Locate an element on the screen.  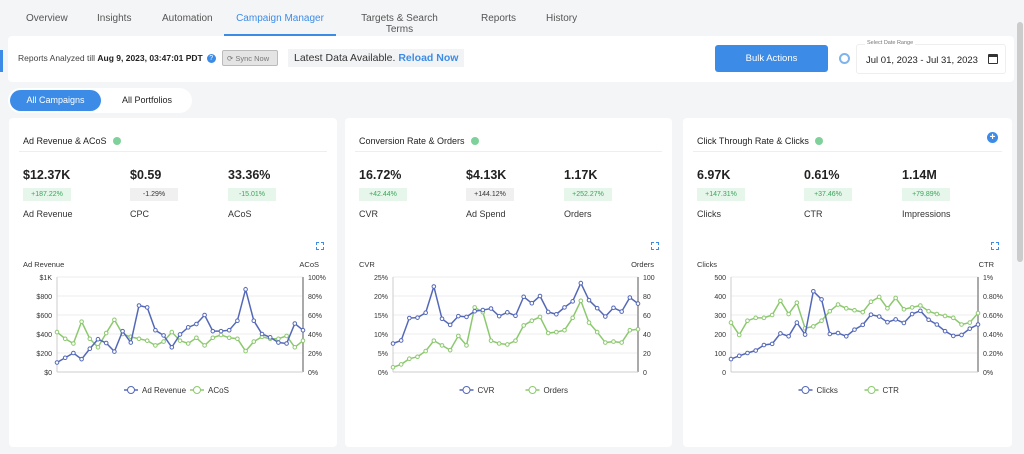
refresh-icon is located at coordinates (844, 58).